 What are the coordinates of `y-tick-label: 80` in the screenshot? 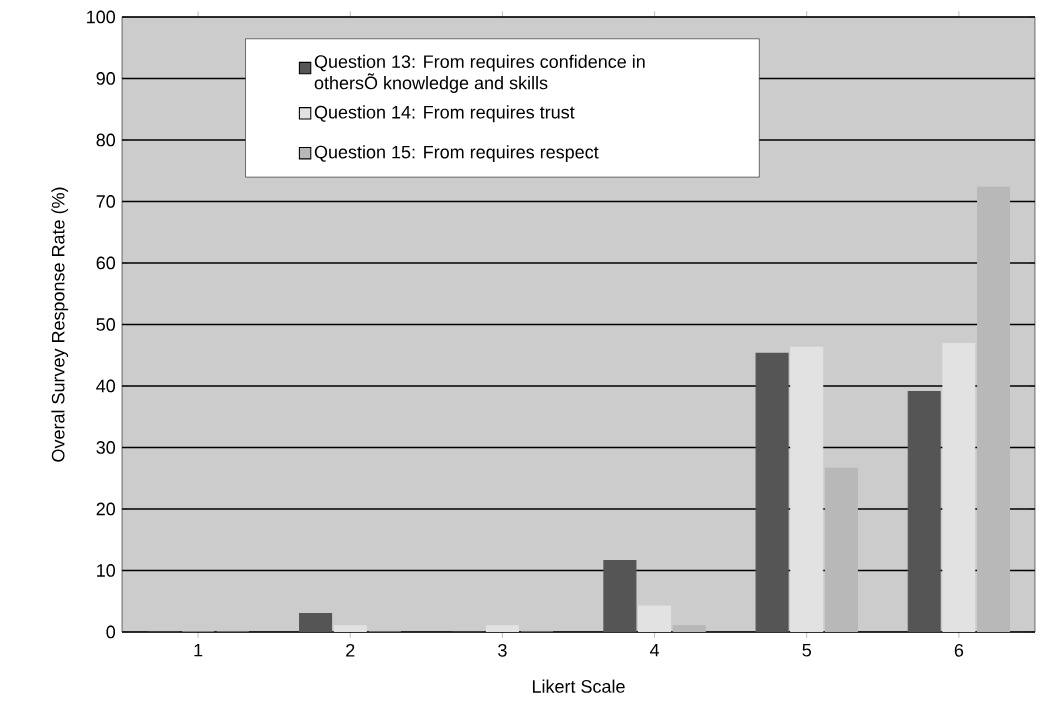 It's located at (106, 140).